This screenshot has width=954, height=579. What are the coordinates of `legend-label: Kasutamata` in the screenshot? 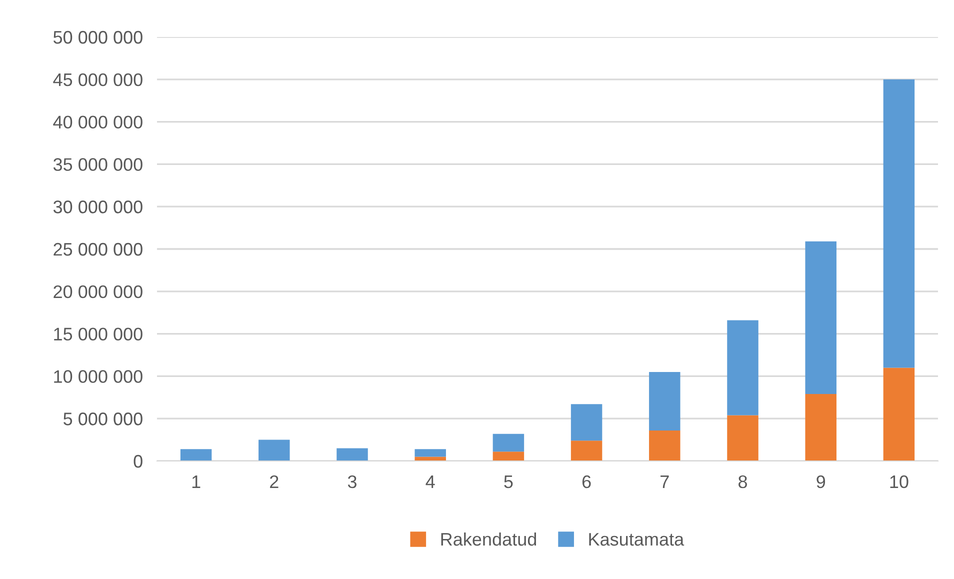 It's located at (636, 539).